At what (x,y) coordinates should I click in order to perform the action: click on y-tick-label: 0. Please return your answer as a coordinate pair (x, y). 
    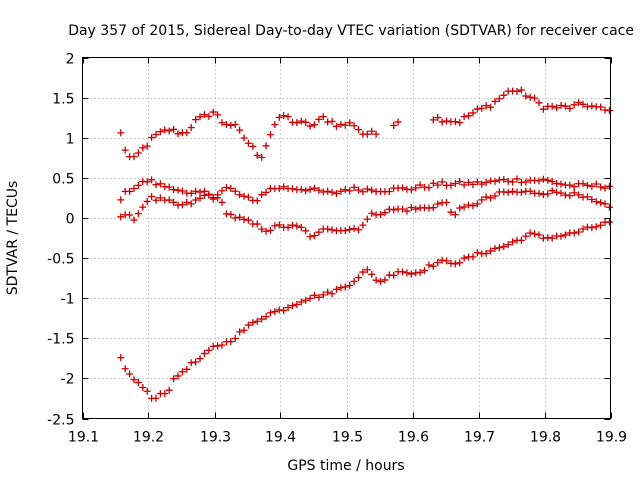
    Looking at the image, I should click on (70, 220).